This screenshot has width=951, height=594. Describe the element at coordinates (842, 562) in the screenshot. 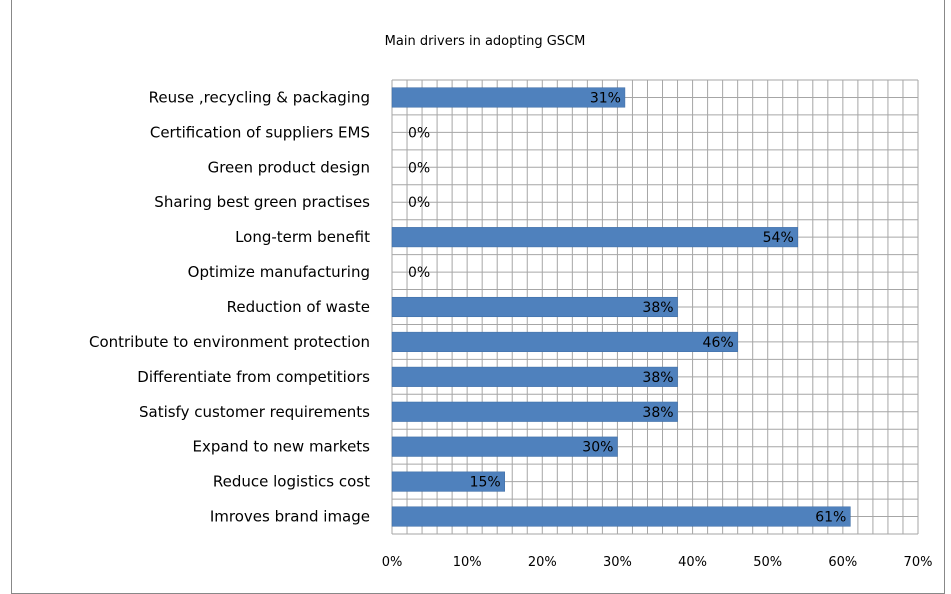

I see `x-tick-label: 60%` at that location.